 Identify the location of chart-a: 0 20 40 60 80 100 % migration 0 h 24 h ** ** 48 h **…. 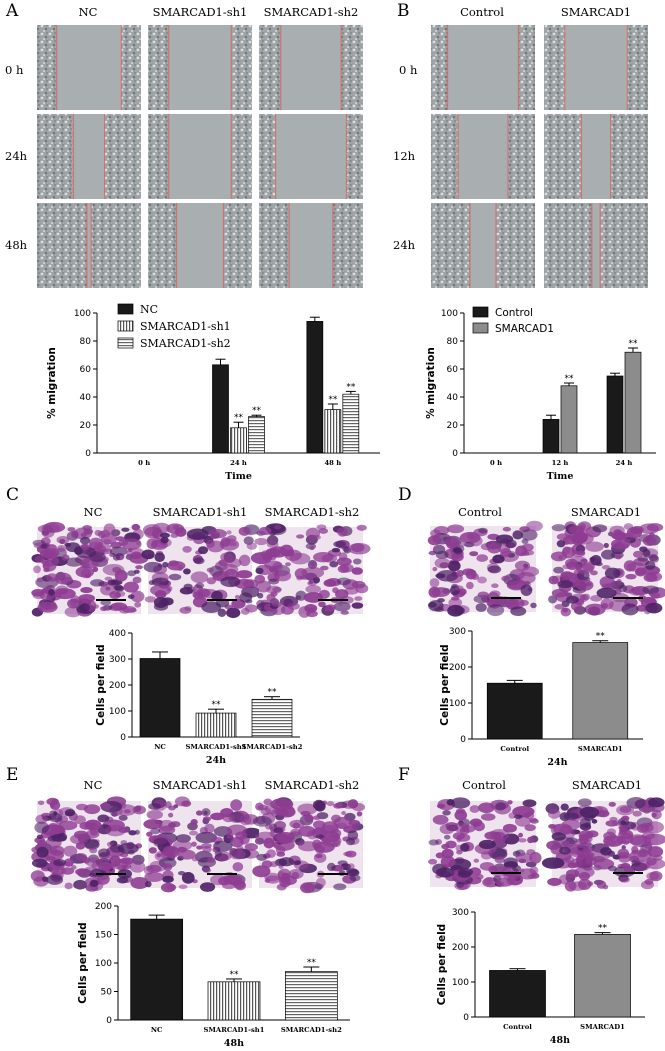
(213, 392).